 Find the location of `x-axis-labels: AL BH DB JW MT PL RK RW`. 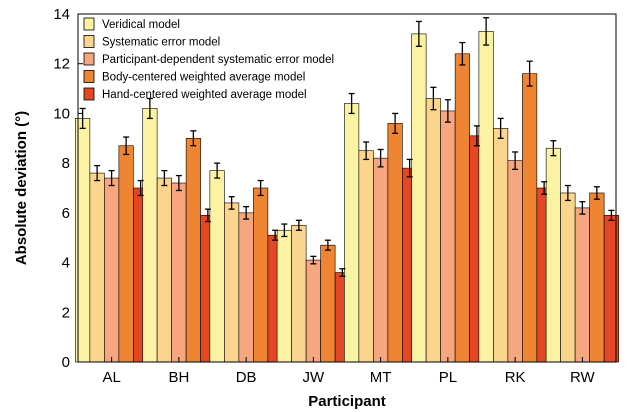

x-axis-labels: AL BH DB JW MT PL RK RW is located at coordinates (349, 371).